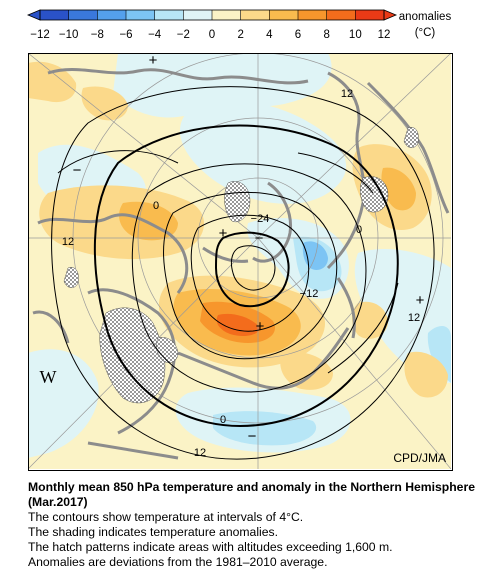  I want to click on colorbar-tick-label: −6, so click(125, 35).